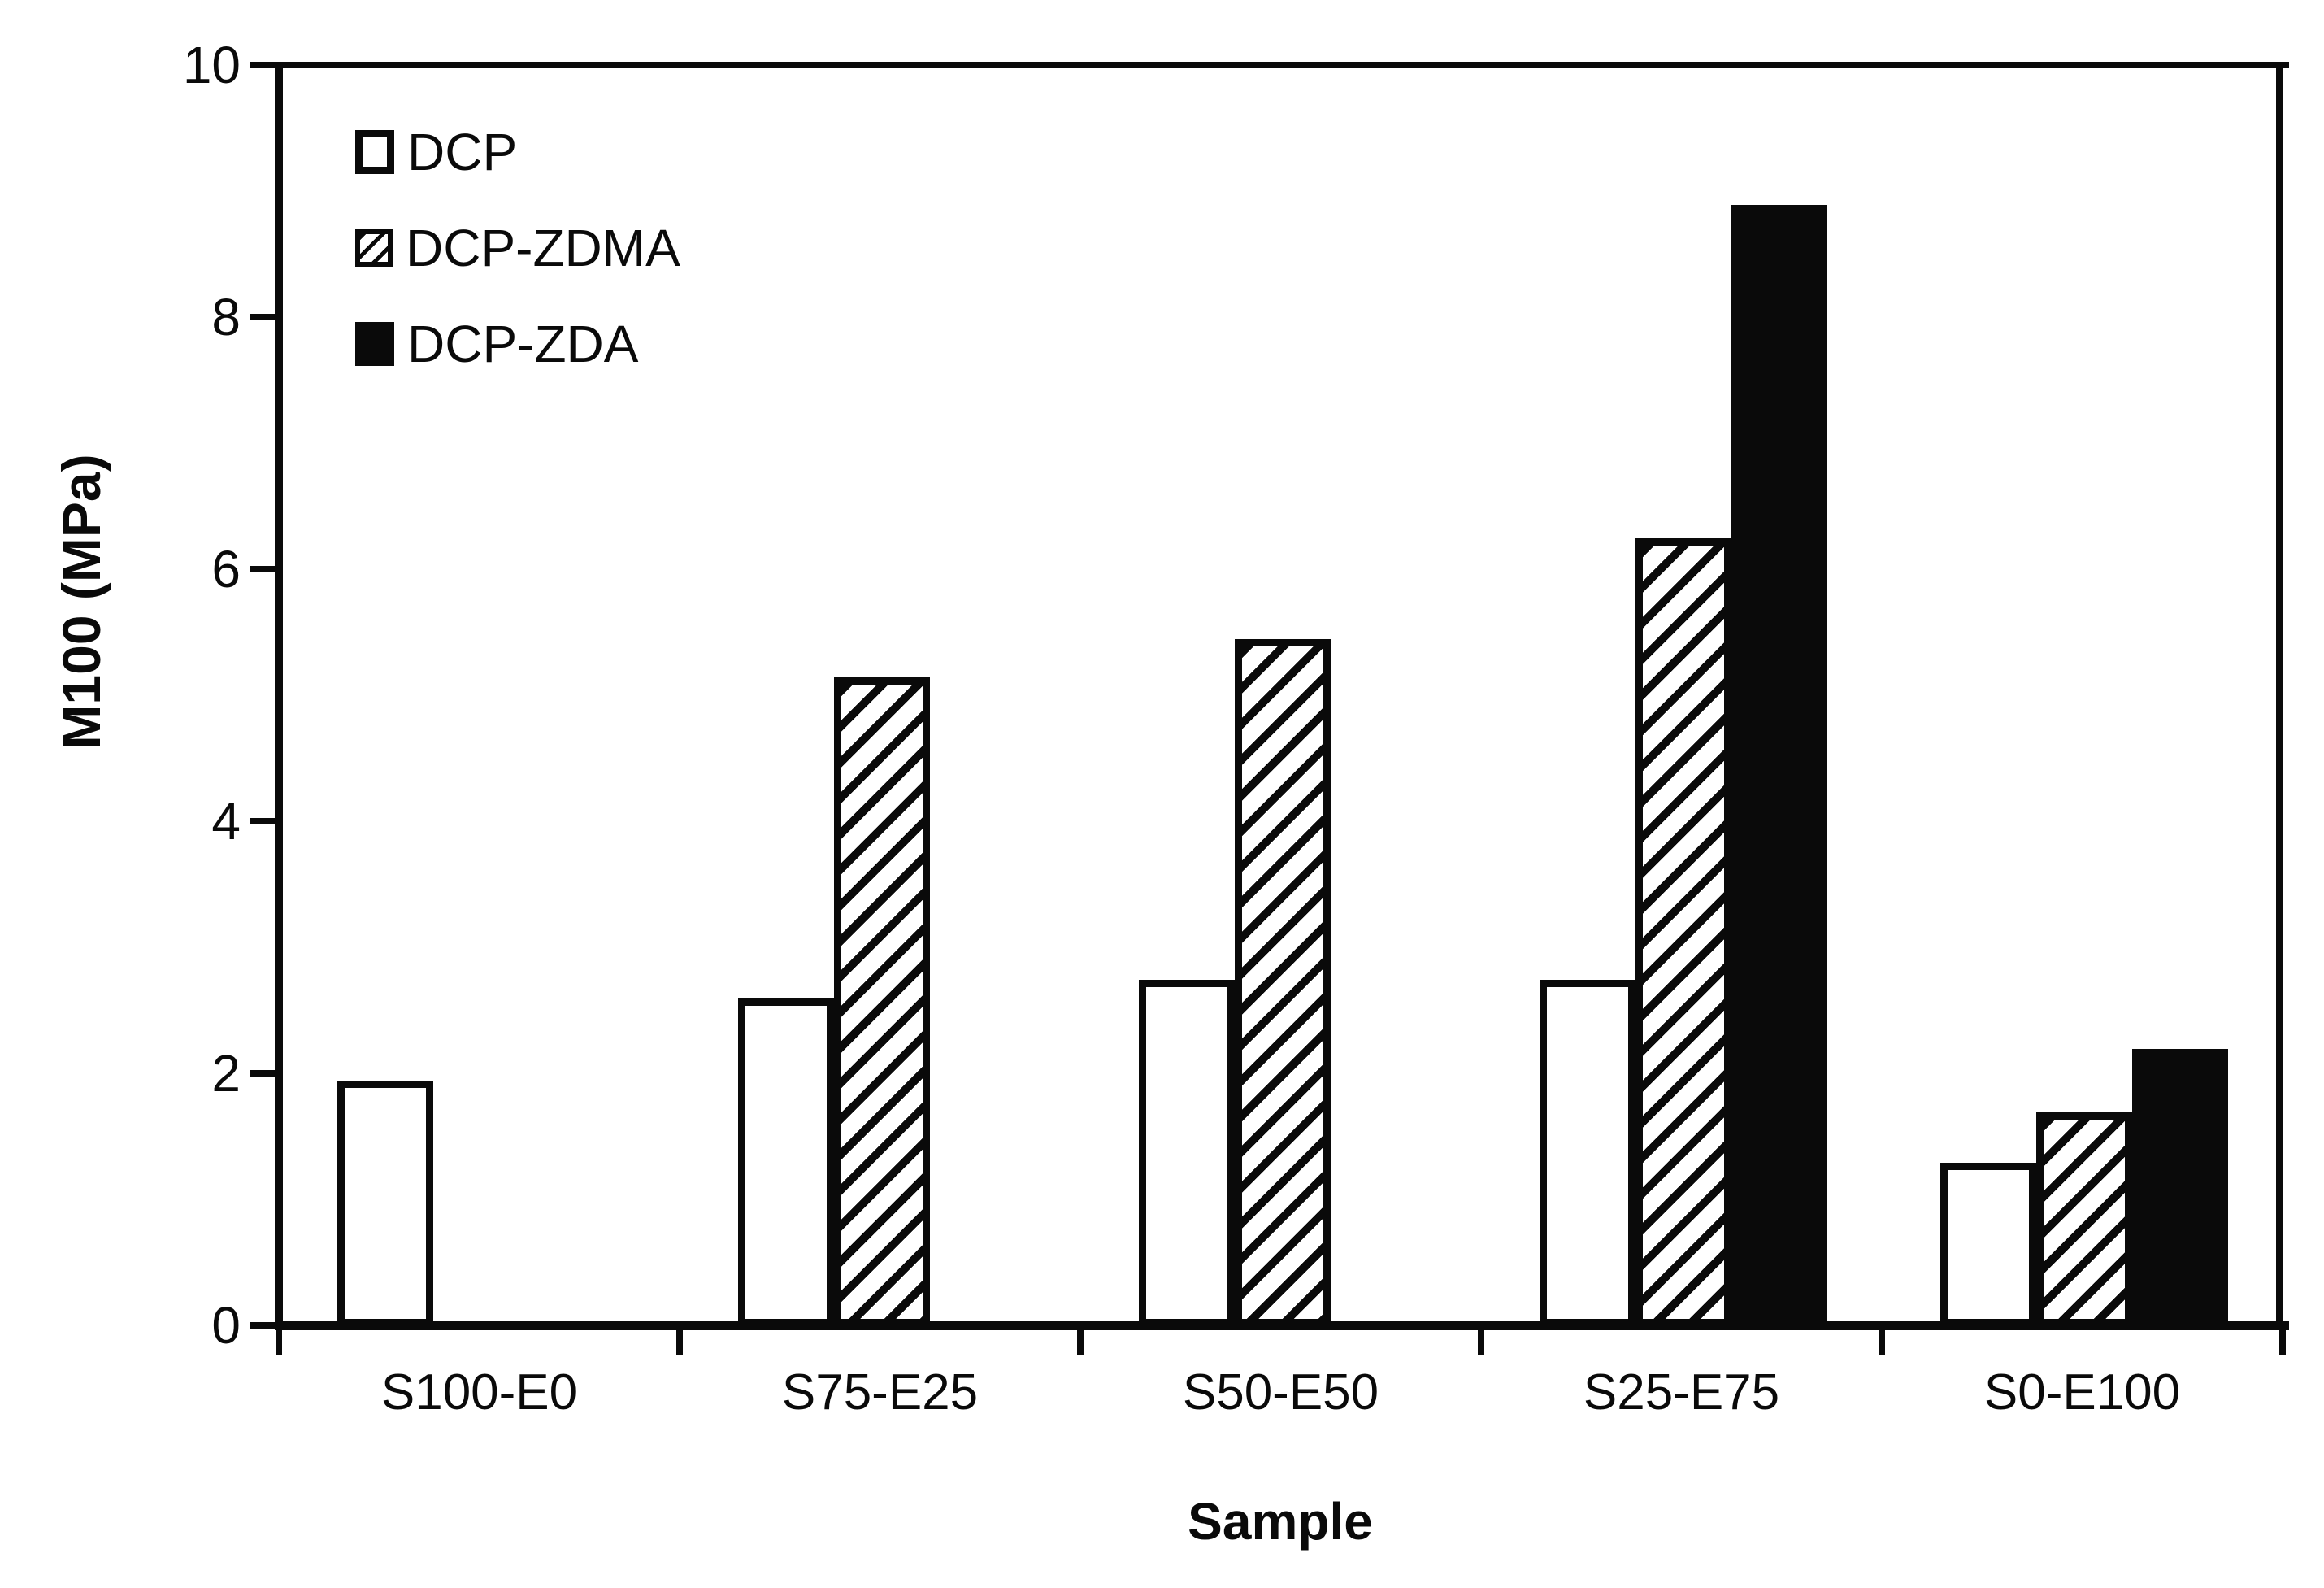 Image resolution: width=2324 pixels, height=1588 pixels. What do you see at coordinates (226, 569) in the screenshot?
I see `y-tick-label: 6` at bounding box center [226, 569].